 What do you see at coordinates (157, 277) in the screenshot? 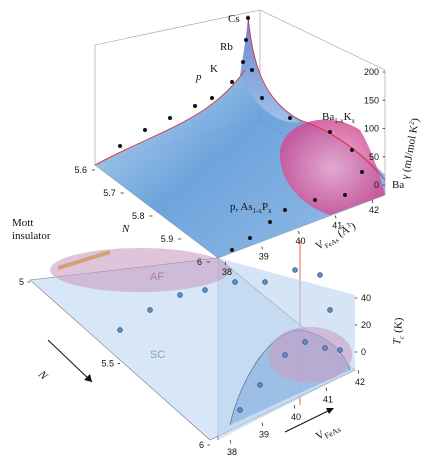
I see `label-af: AF` at bounding box center [157, 277].